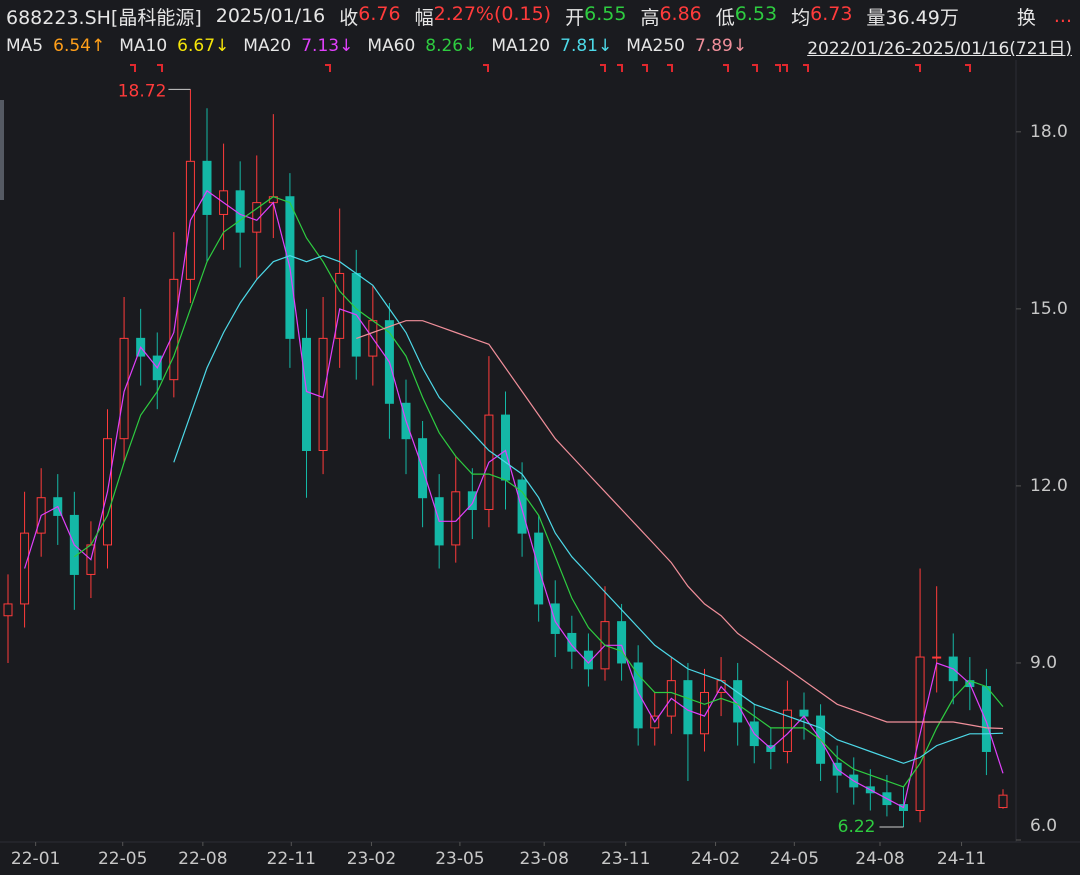 The height and width of the screenshot is (875, 1080). What do you see at coordinates (142, 91) in the screenshot?
I see `max-label: 18.72` at bounding box center [142, 91].